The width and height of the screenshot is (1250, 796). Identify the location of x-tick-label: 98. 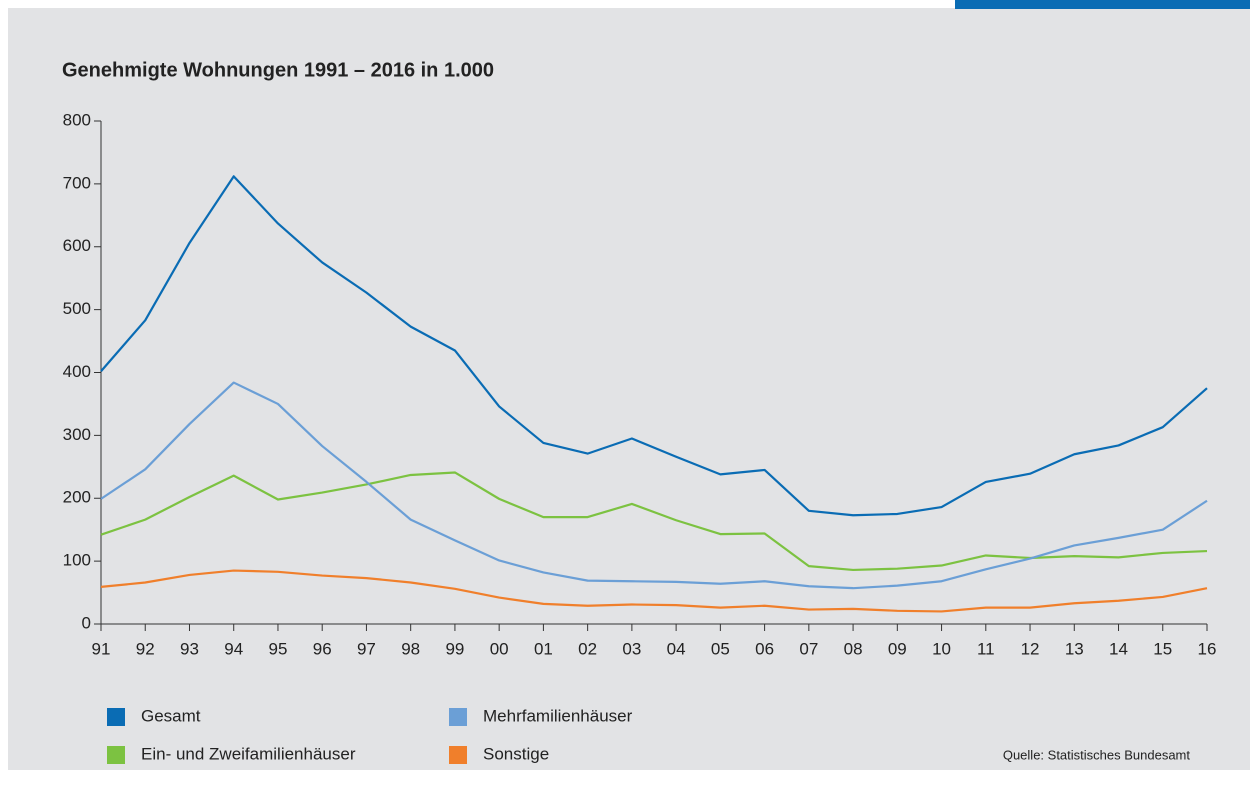
(410, 648).